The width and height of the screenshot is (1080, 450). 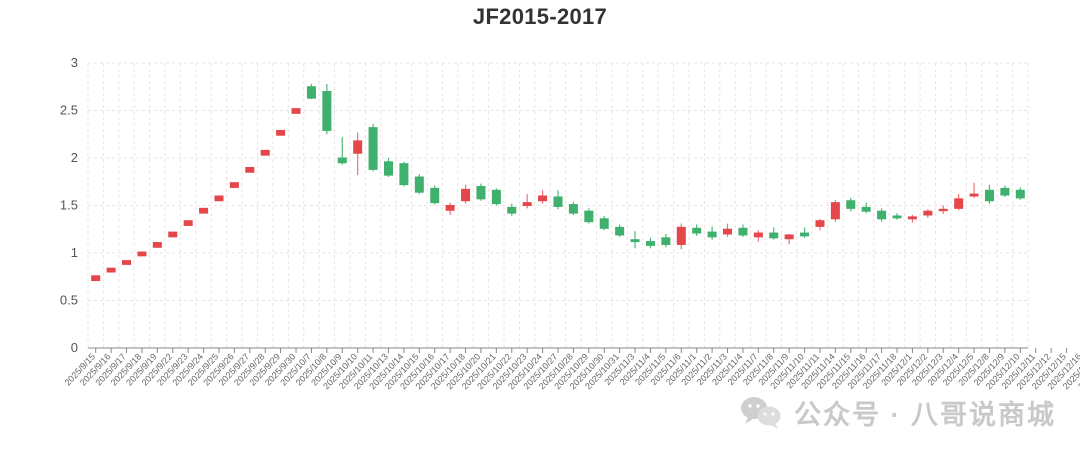 What do you see at coordinates (69, 110) in the screenshot?
I see `y-axis-tick-label: 2.5` at bounding box center [69, 110].